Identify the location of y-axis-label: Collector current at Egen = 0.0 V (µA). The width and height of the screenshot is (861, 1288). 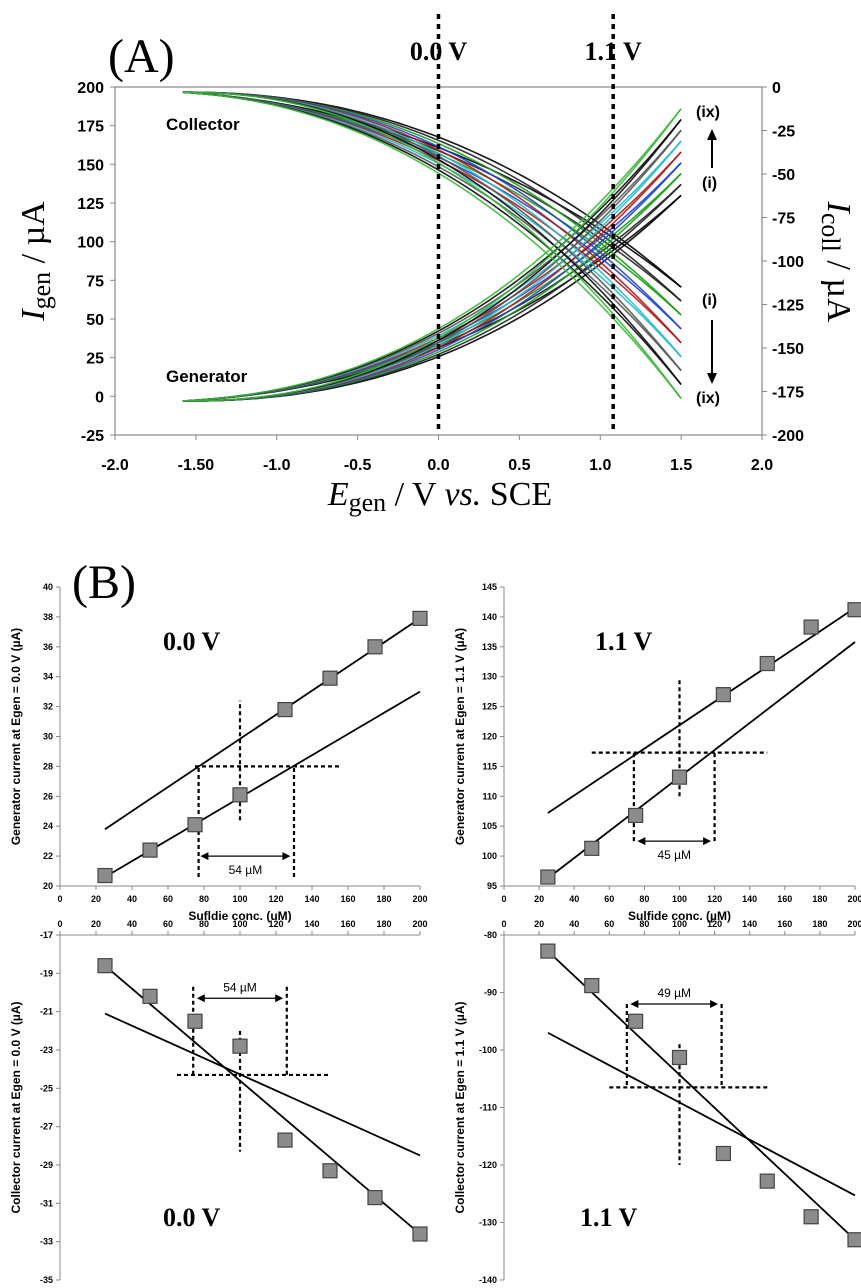
(16, 1108).